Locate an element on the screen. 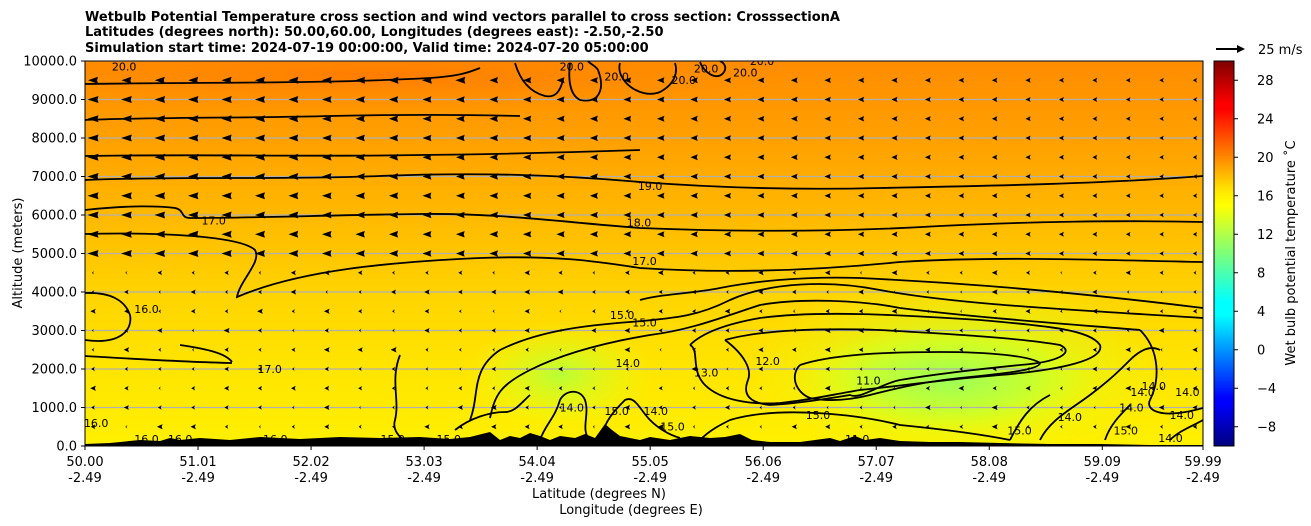 The height and width of the screenshot is (526, 1311). y-tick-label: 0.0 is located at coordinates (66, 447).